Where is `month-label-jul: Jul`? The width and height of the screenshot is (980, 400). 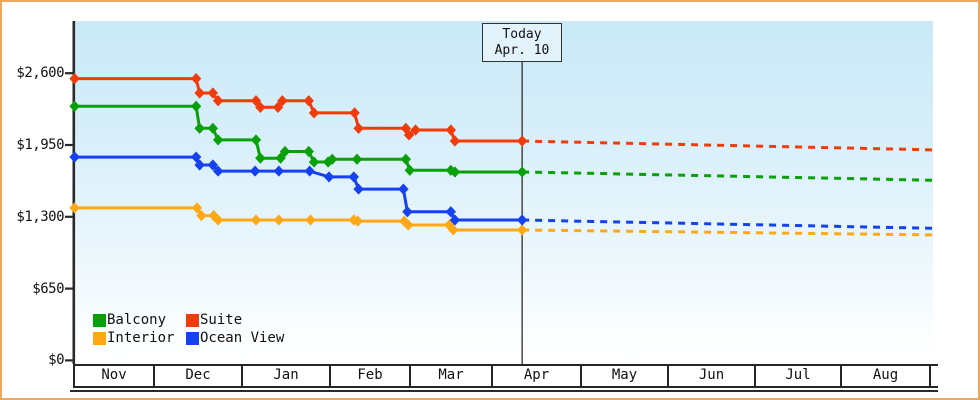 month-label-jul: Jul is located at coordinates (799, 376).